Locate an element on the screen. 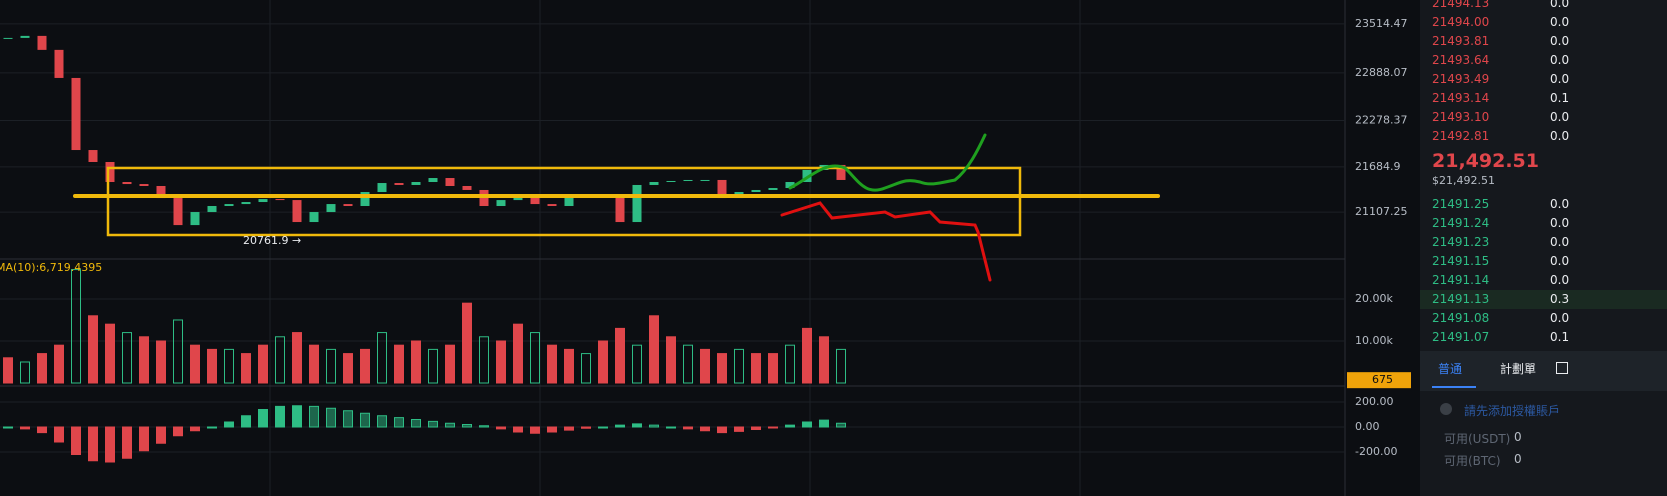  bid-row: 21491.14 0.0 is located at coordinates (1543, 280).